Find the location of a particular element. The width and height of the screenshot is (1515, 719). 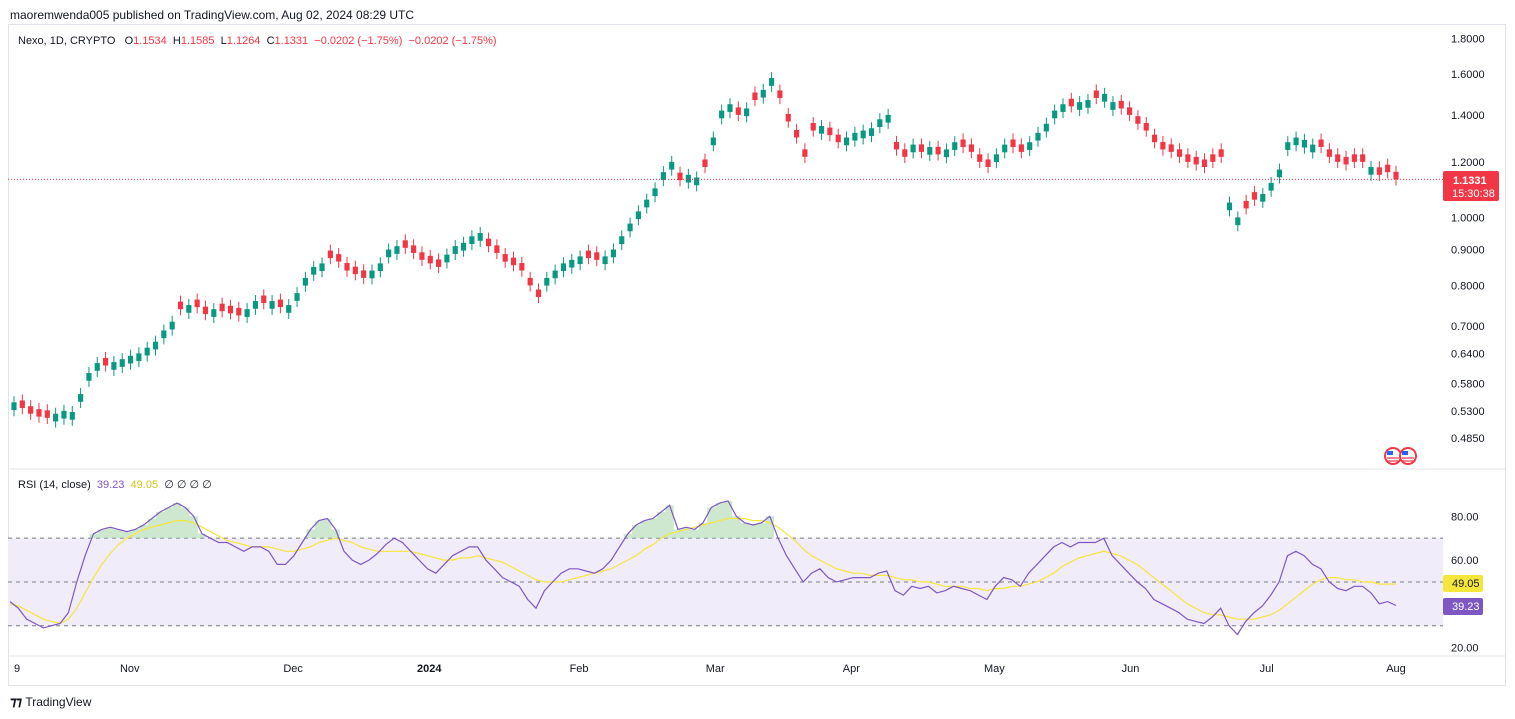

rsi-value: 39.23 is located at coordinates (110, 485).